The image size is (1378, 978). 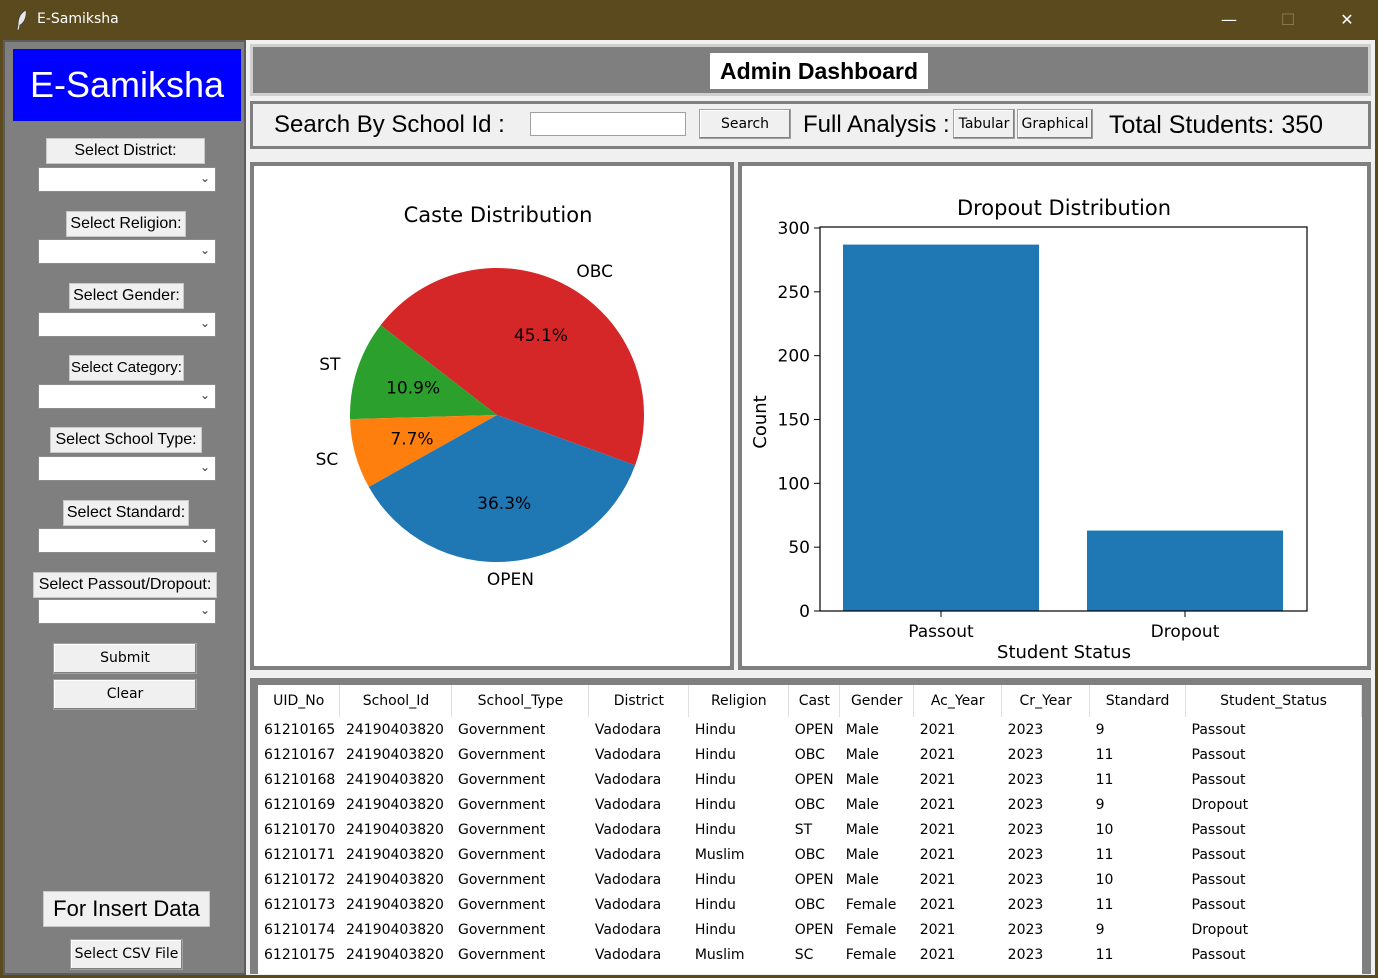 I want to click on close-button: ✕, so click(x=1347, y=19).